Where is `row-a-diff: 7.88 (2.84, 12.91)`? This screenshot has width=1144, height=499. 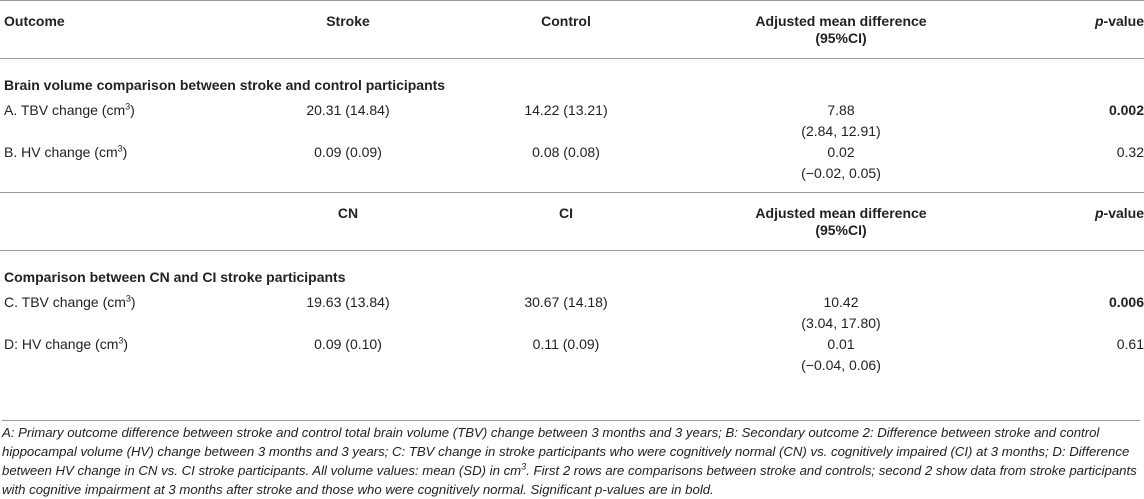
row-a-diff: 7.88 (2.84, 12.91) is located at coordinates (841, 121).